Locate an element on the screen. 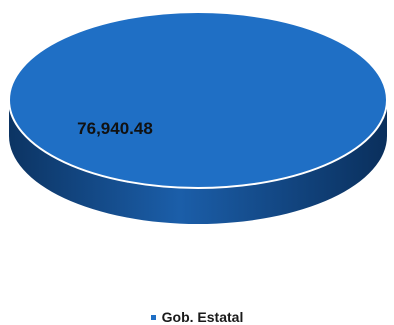 The width and height of the screenshot is (394, 325). legend: Gob. Estatal is located at coordinates (197, 317).